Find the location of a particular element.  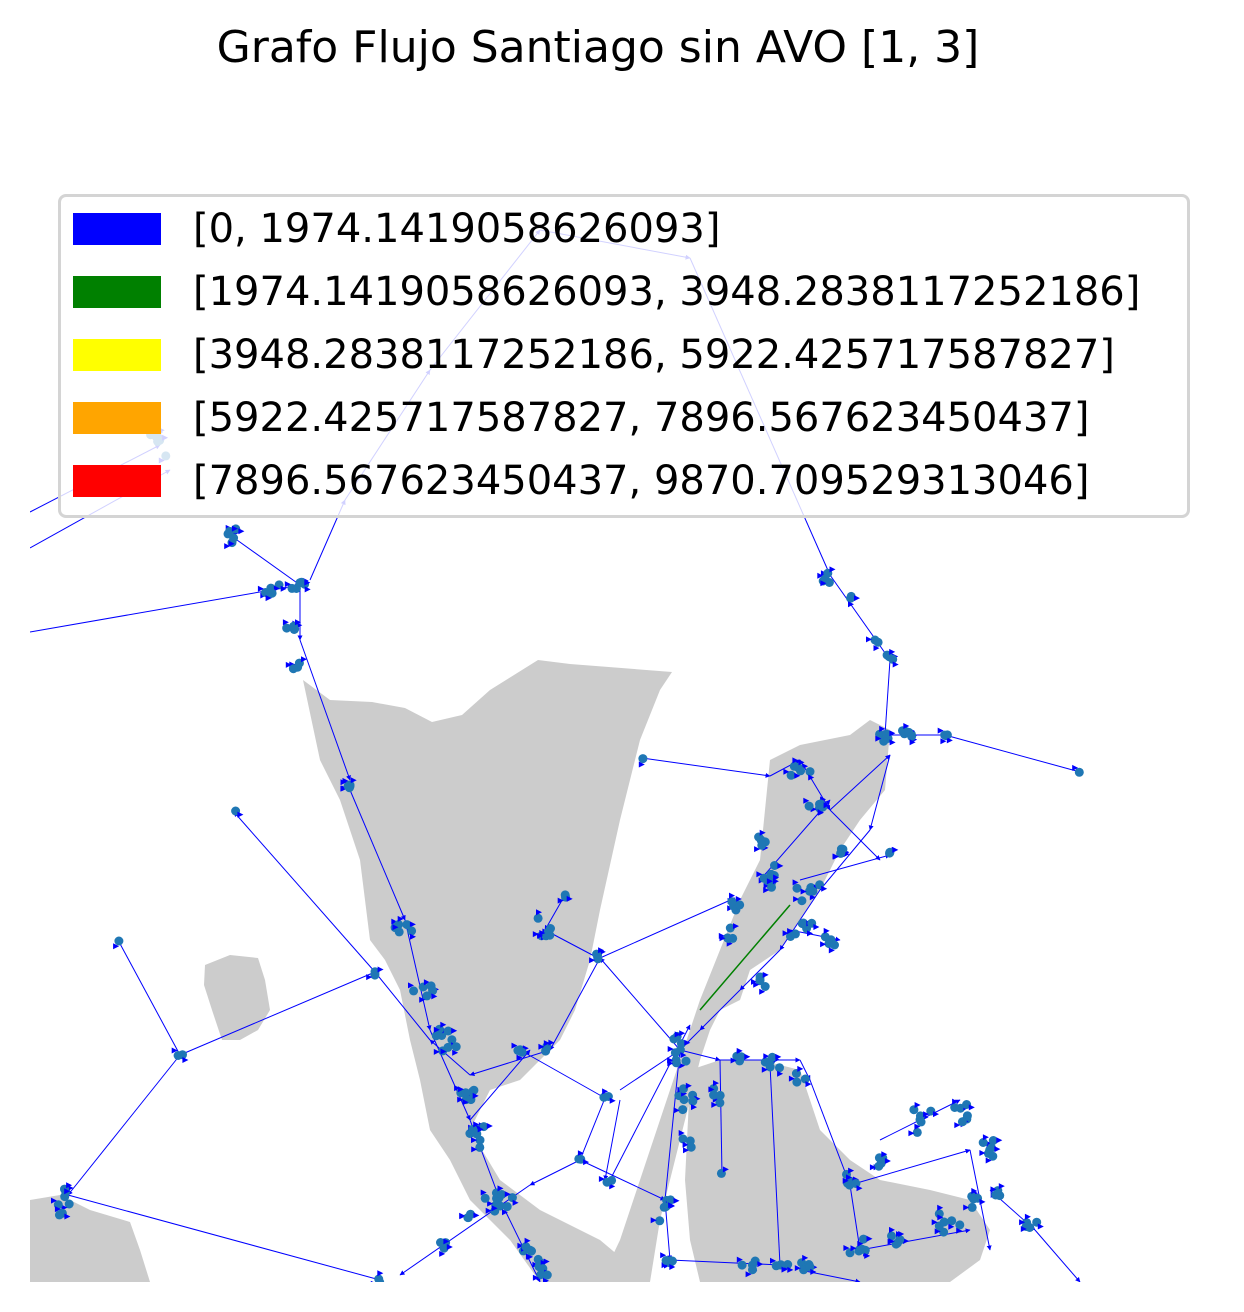

land-area is located at coordinates (487, 971).